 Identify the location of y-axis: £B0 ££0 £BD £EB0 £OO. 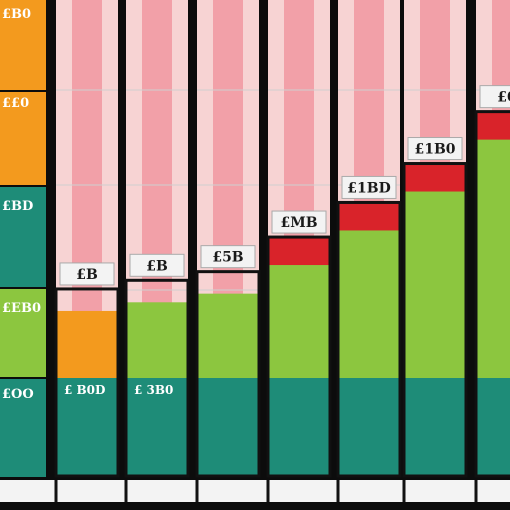
(23, 238).